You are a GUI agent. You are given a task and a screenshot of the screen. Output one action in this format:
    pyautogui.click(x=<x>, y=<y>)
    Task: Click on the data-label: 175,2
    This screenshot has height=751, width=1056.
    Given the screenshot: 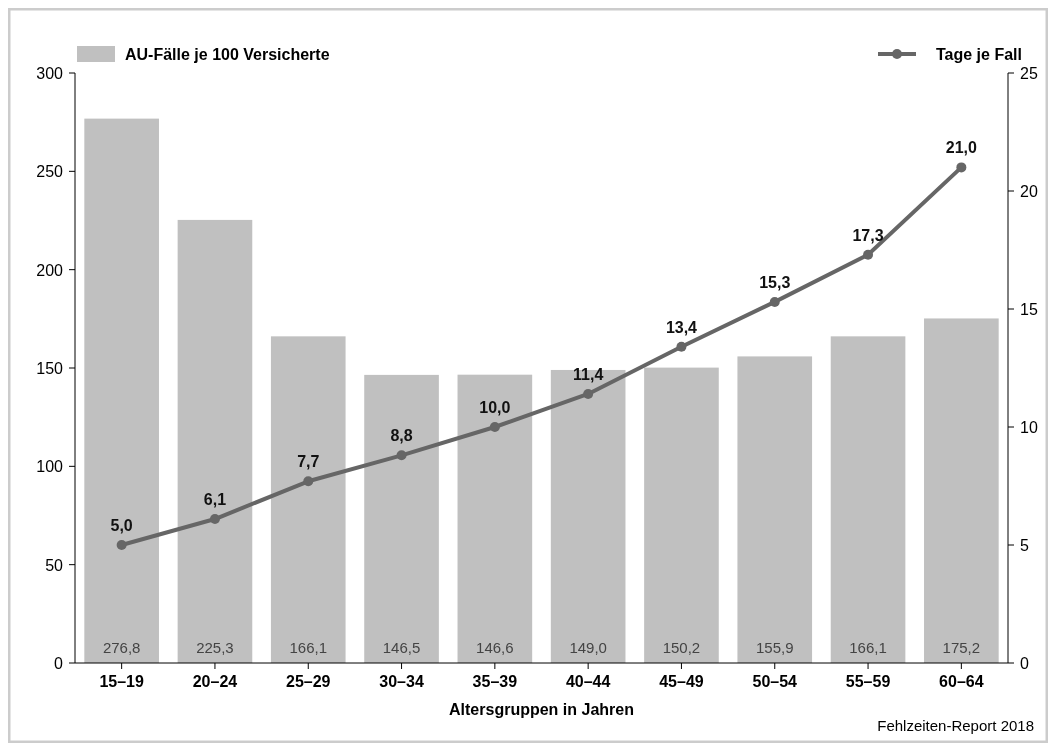 What is the action you would take?
    pyautogui.click(x=961, y=647)
    